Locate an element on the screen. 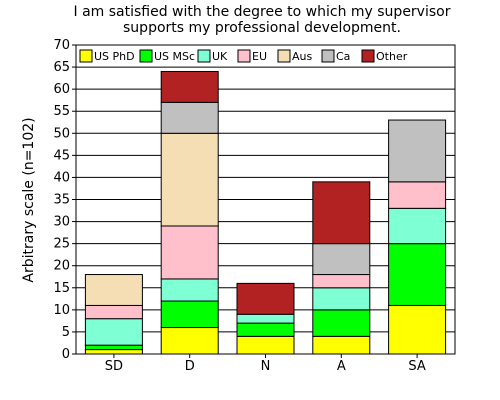 The width and height of the screenshot is (500, 400). x-tick-label: N is located at coordinates (266, 366).